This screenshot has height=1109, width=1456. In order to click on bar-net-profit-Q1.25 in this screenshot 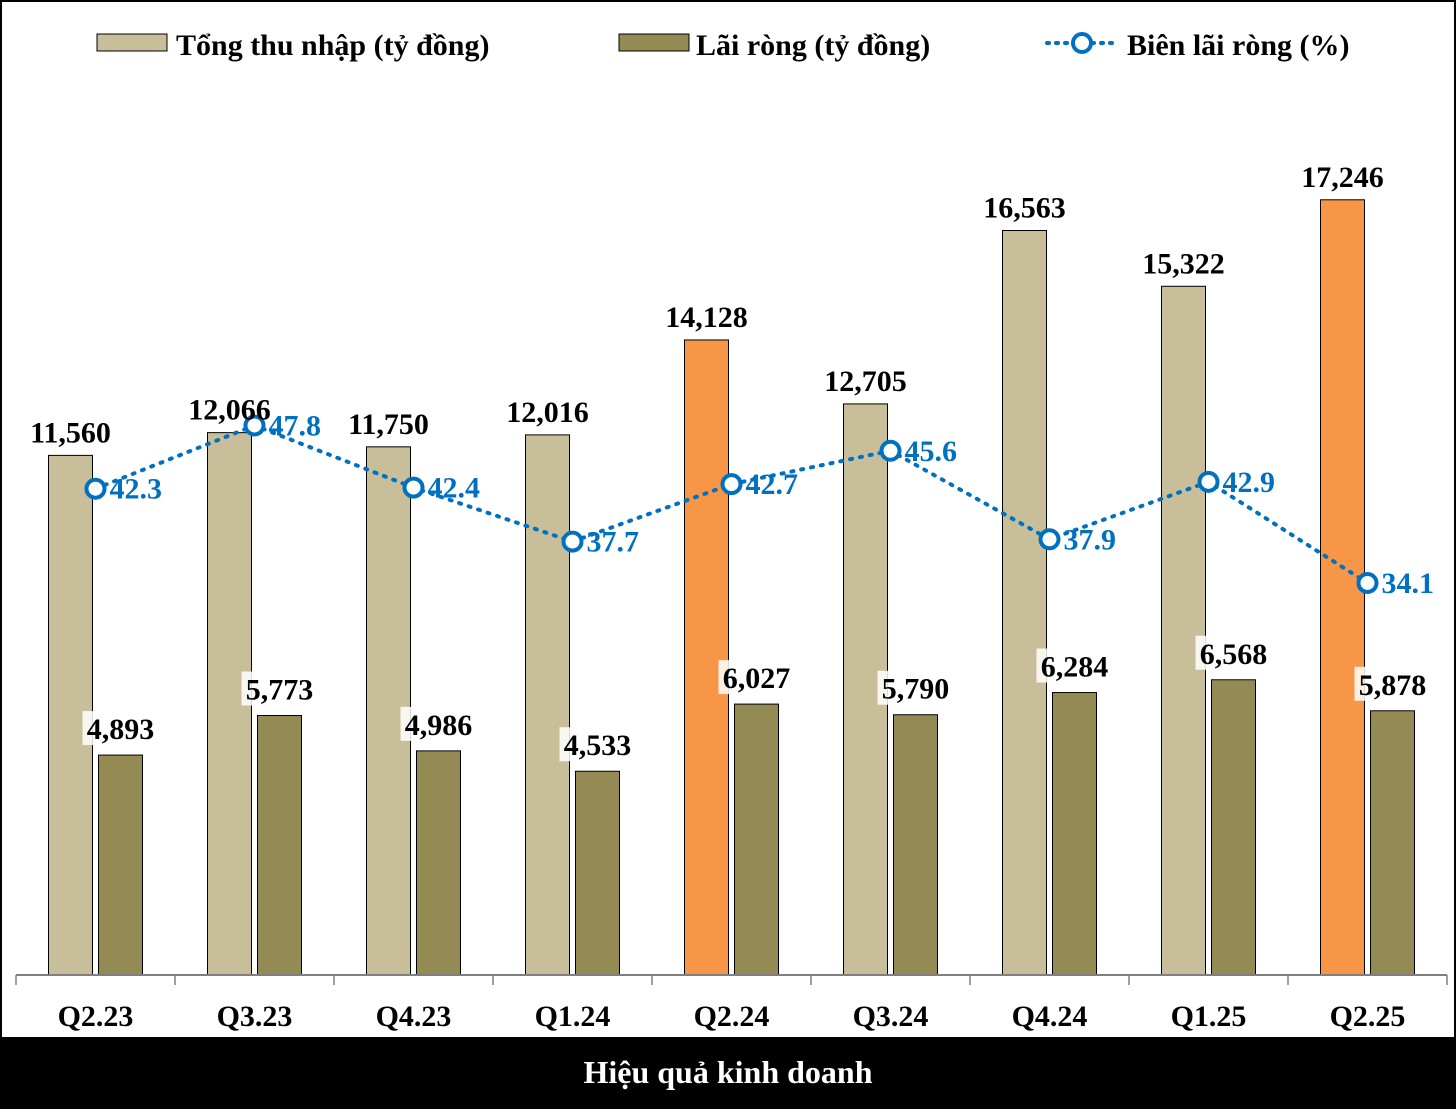, I will do `click(1233, 827)`.